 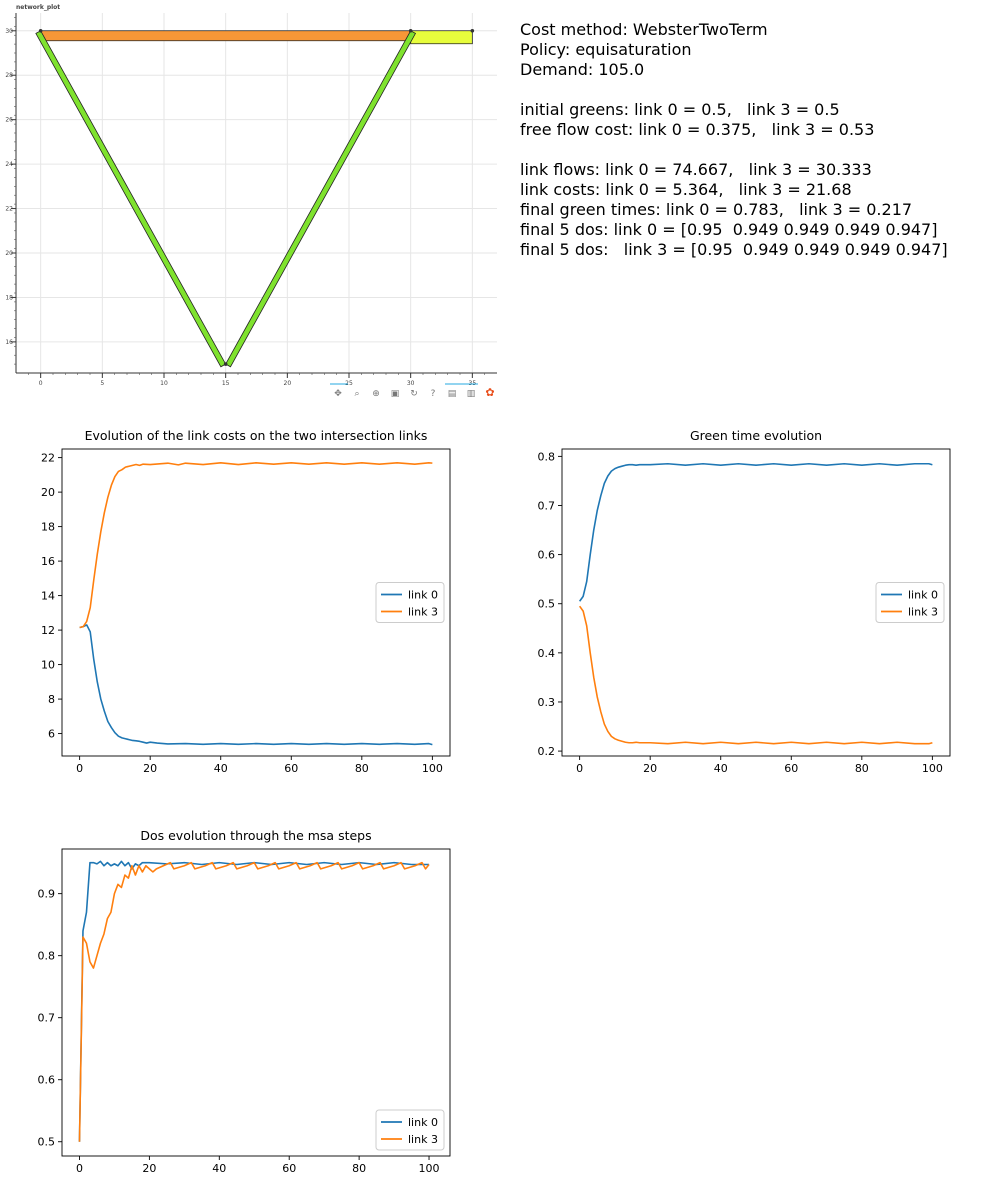 I want to click on tap-tool-icon: ▥, so click(x=471, y=394).